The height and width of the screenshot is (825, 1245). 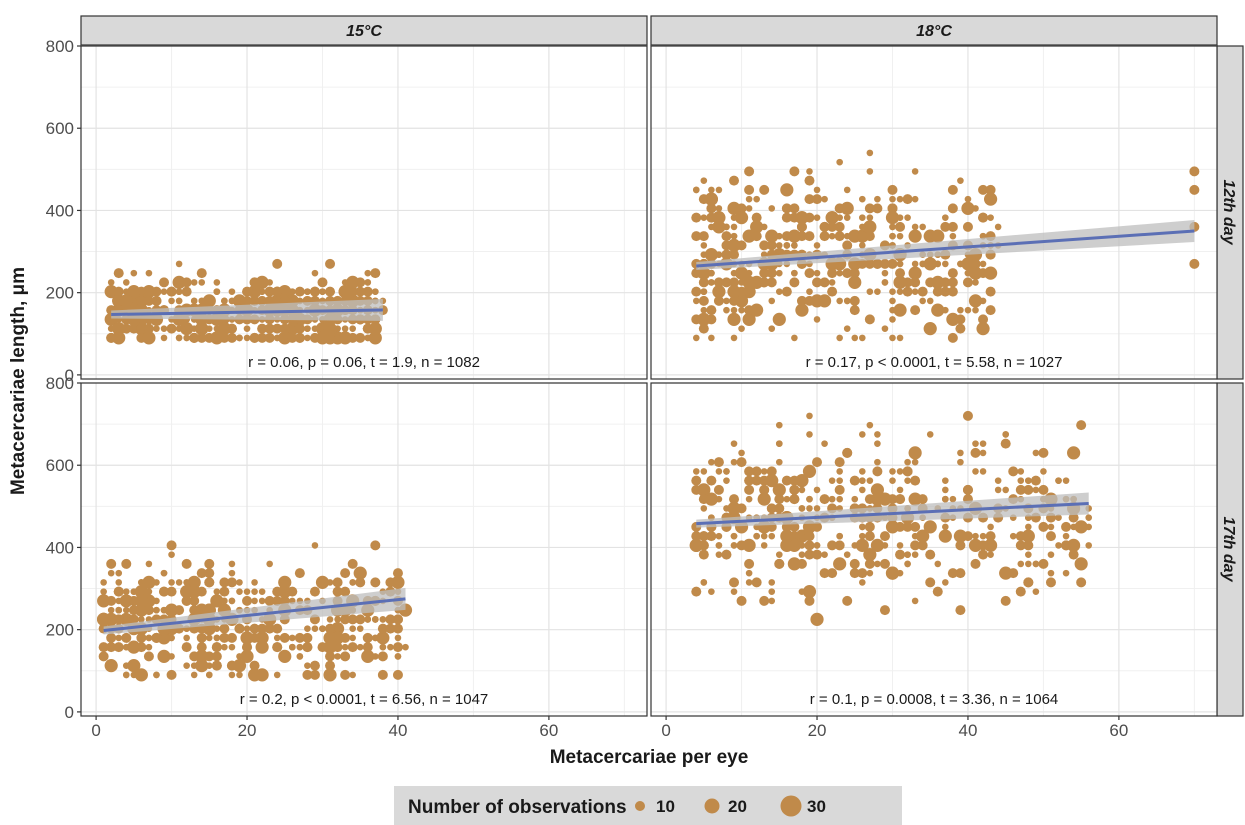 I want to click on y-tick-label: 800, so click(x=60, y=46).